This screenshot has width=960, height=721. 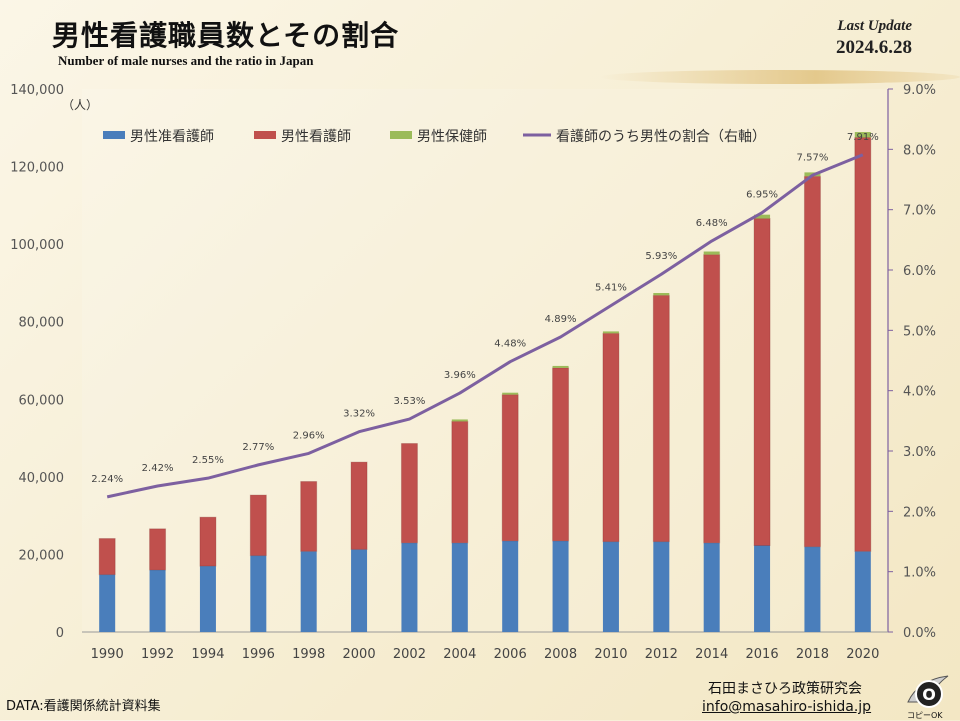 What do you see at coordinates (60, 633) in the screenshot?
I see `y-tick-label: 0` at bounding box center [60, 633].